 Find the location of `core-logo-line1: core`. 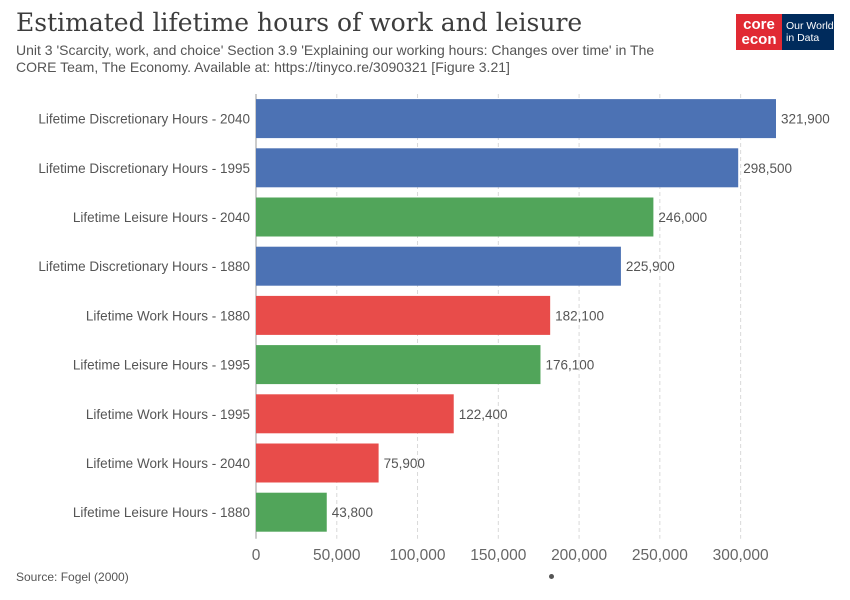

core-logo-line1: core is located at coordinates (759, 24).